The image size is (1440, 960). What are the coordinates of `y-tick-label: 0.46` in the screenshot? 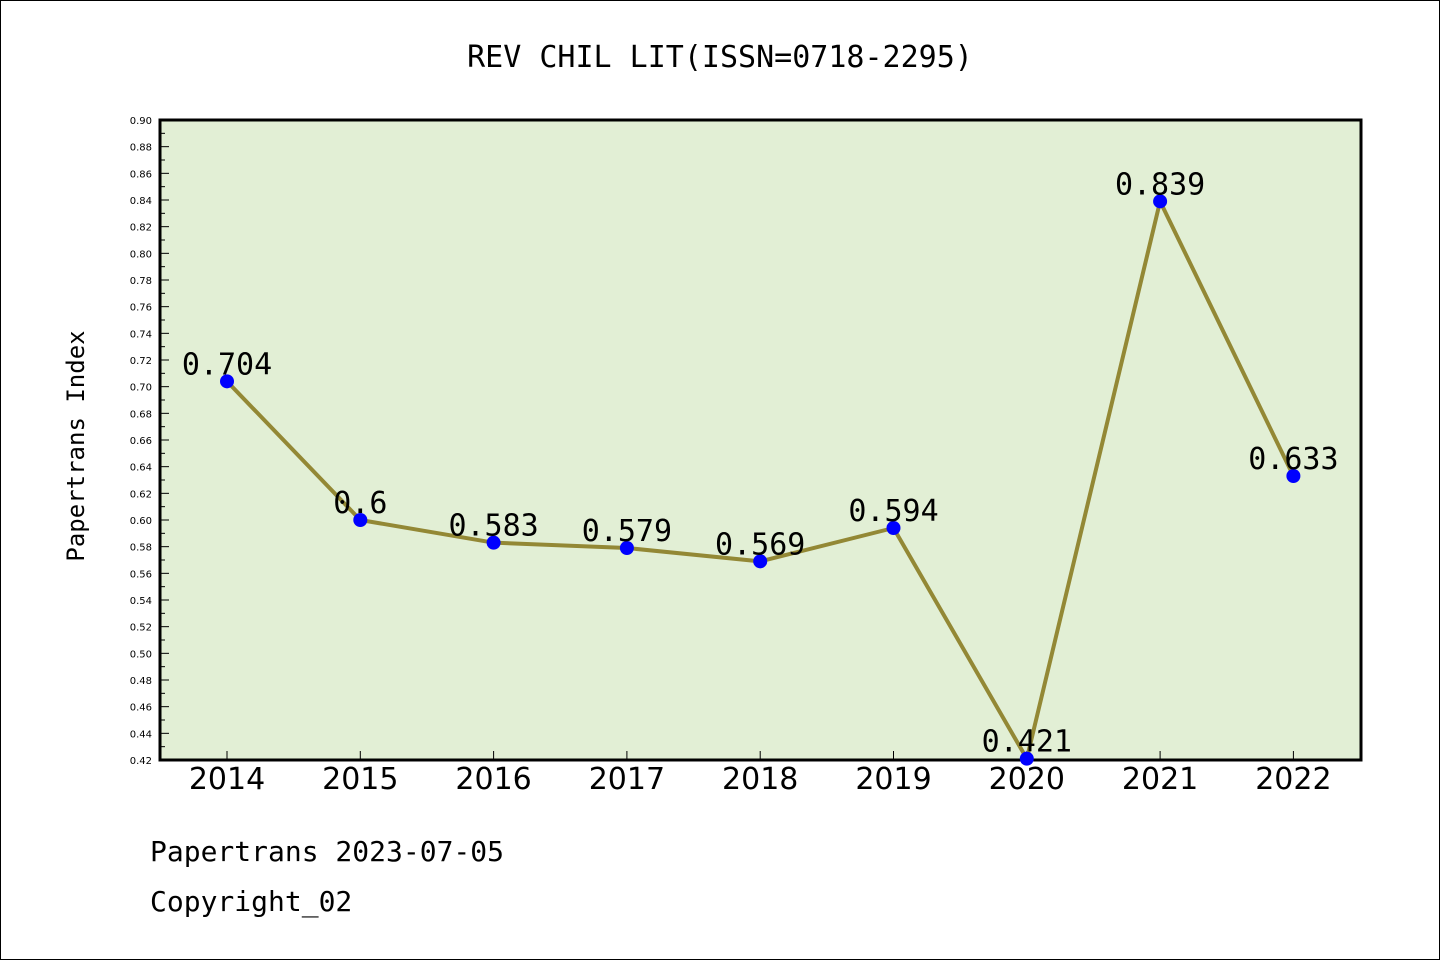 It's located at (141, 708).